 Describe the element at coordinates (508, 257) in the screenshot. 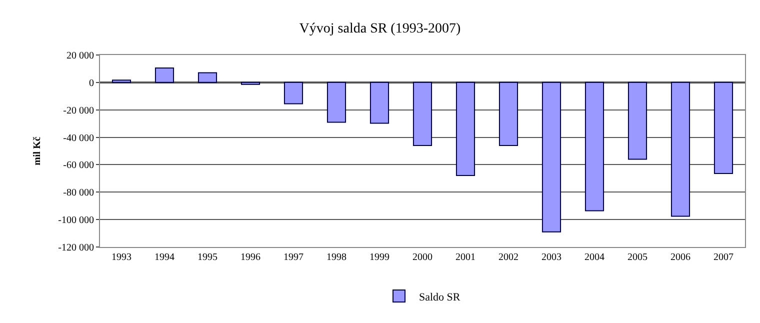

I see `x-tick-label: 2002` at that location.